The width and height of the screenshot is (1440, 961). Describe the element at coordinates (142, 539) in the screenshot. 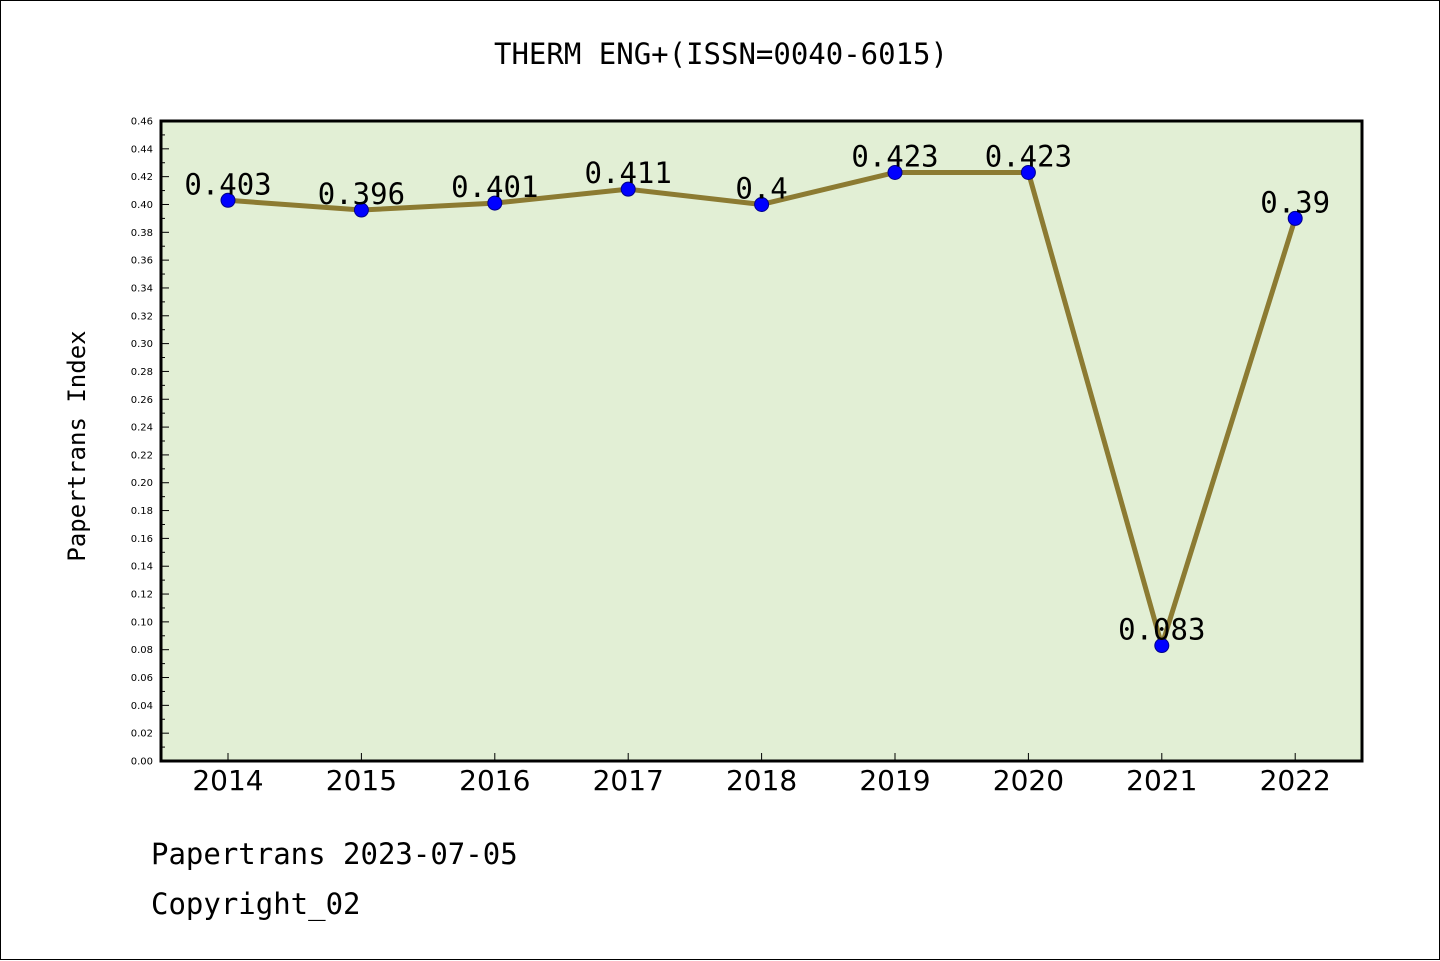

I see `y-tick-label: 0.16` at that location.